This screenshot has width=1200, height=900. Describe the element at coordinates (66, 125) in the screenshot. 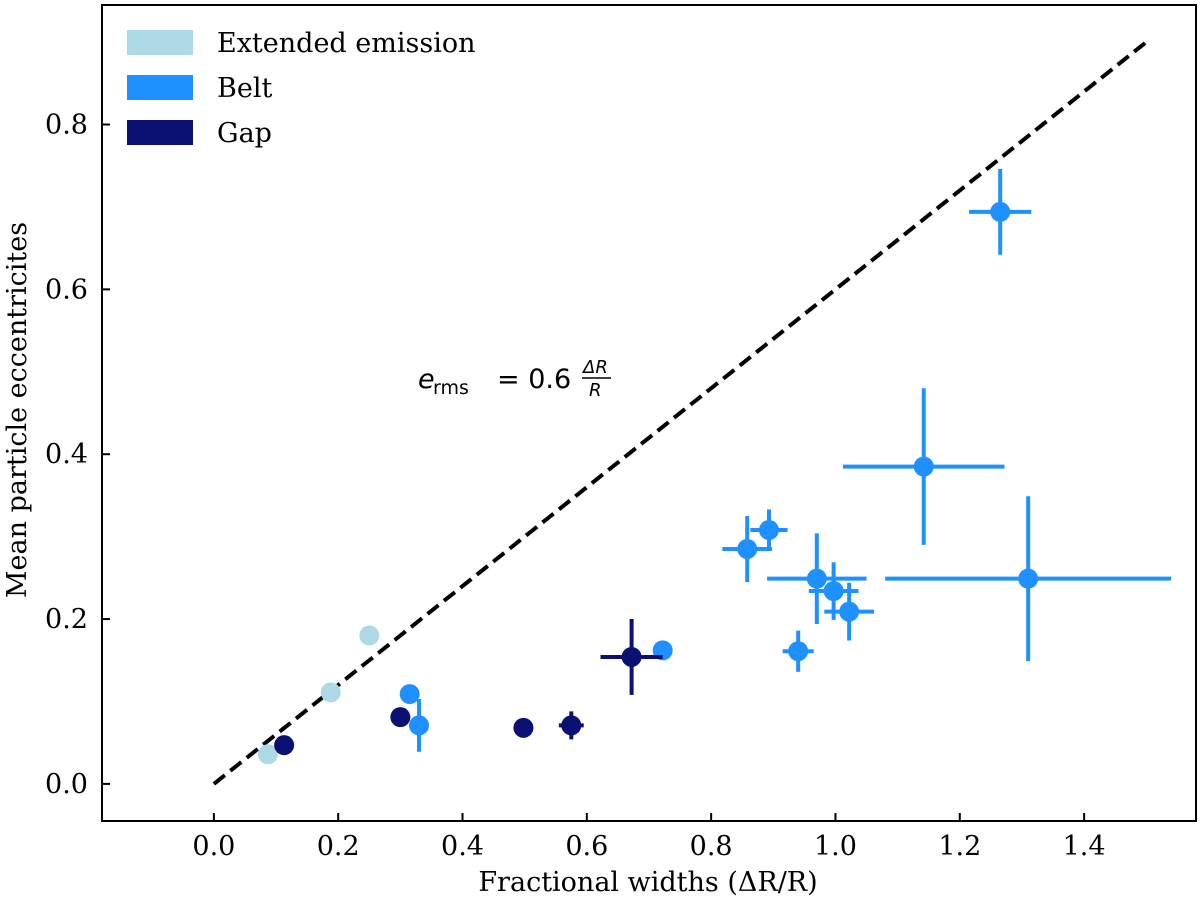

I see `y-tick-label: 0.8` at that location.